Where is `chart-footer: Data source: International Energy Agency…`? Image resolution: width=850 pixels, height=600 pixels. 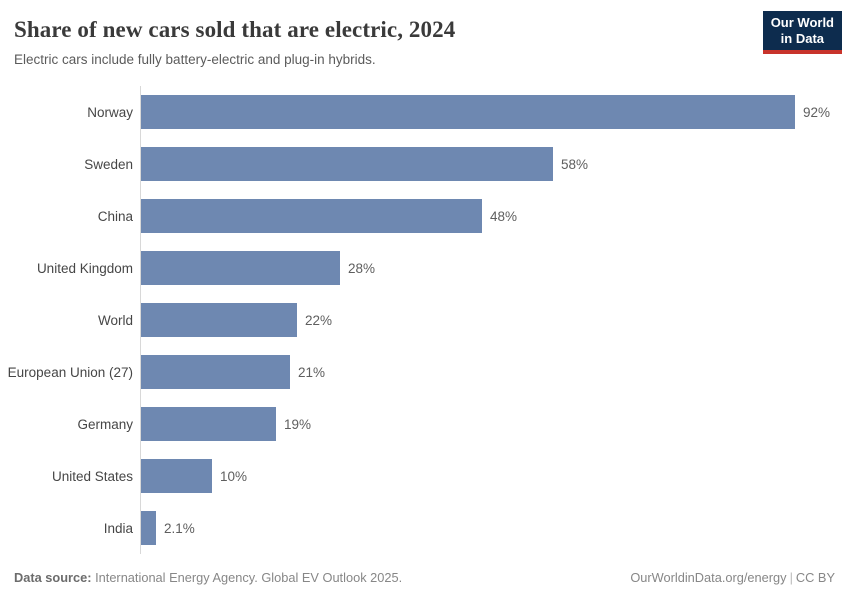 chart-footer: Data source: International Energy Agency… is located at coordinates (424, 578).